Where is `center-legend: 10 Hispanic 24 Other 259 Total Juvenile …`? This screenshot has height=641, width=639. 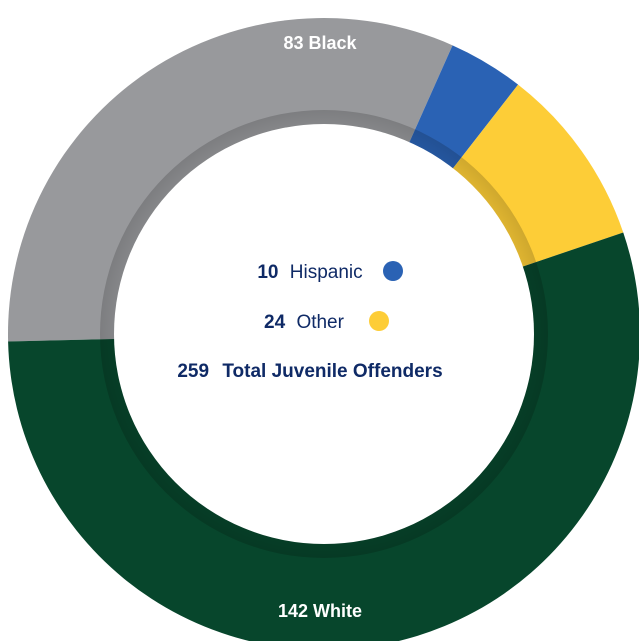 center-legend: 10 Hispanic 24 Other 259 Total Juvenile … is located at coordinates (310, 321).